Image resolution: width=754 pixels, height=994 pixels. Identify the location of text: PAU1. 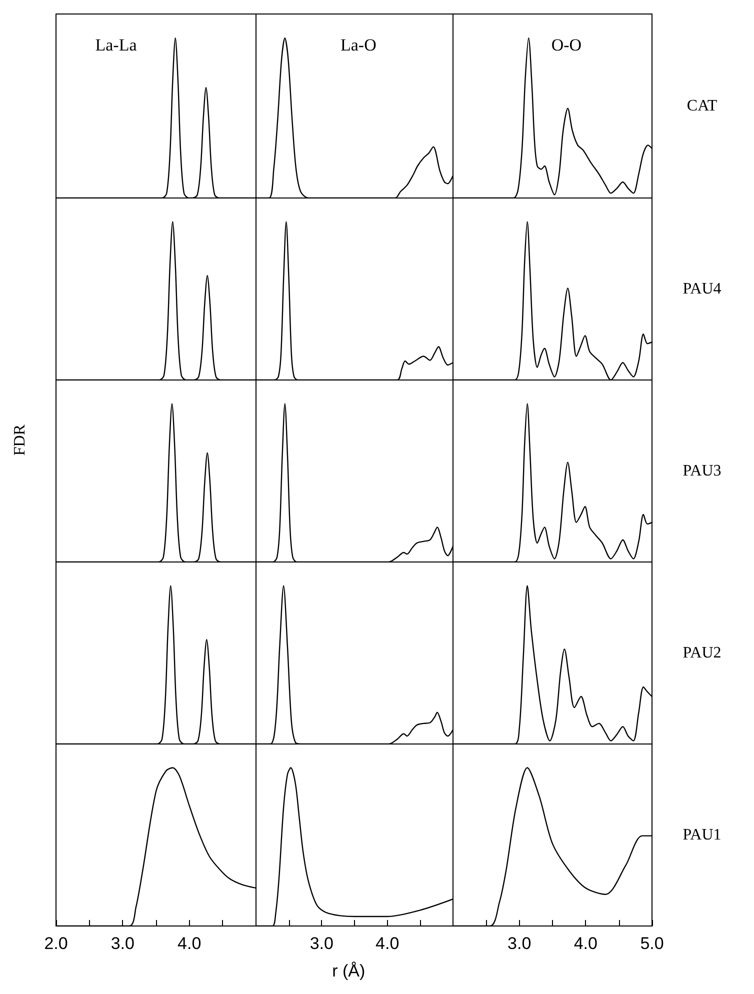
(702, 835).